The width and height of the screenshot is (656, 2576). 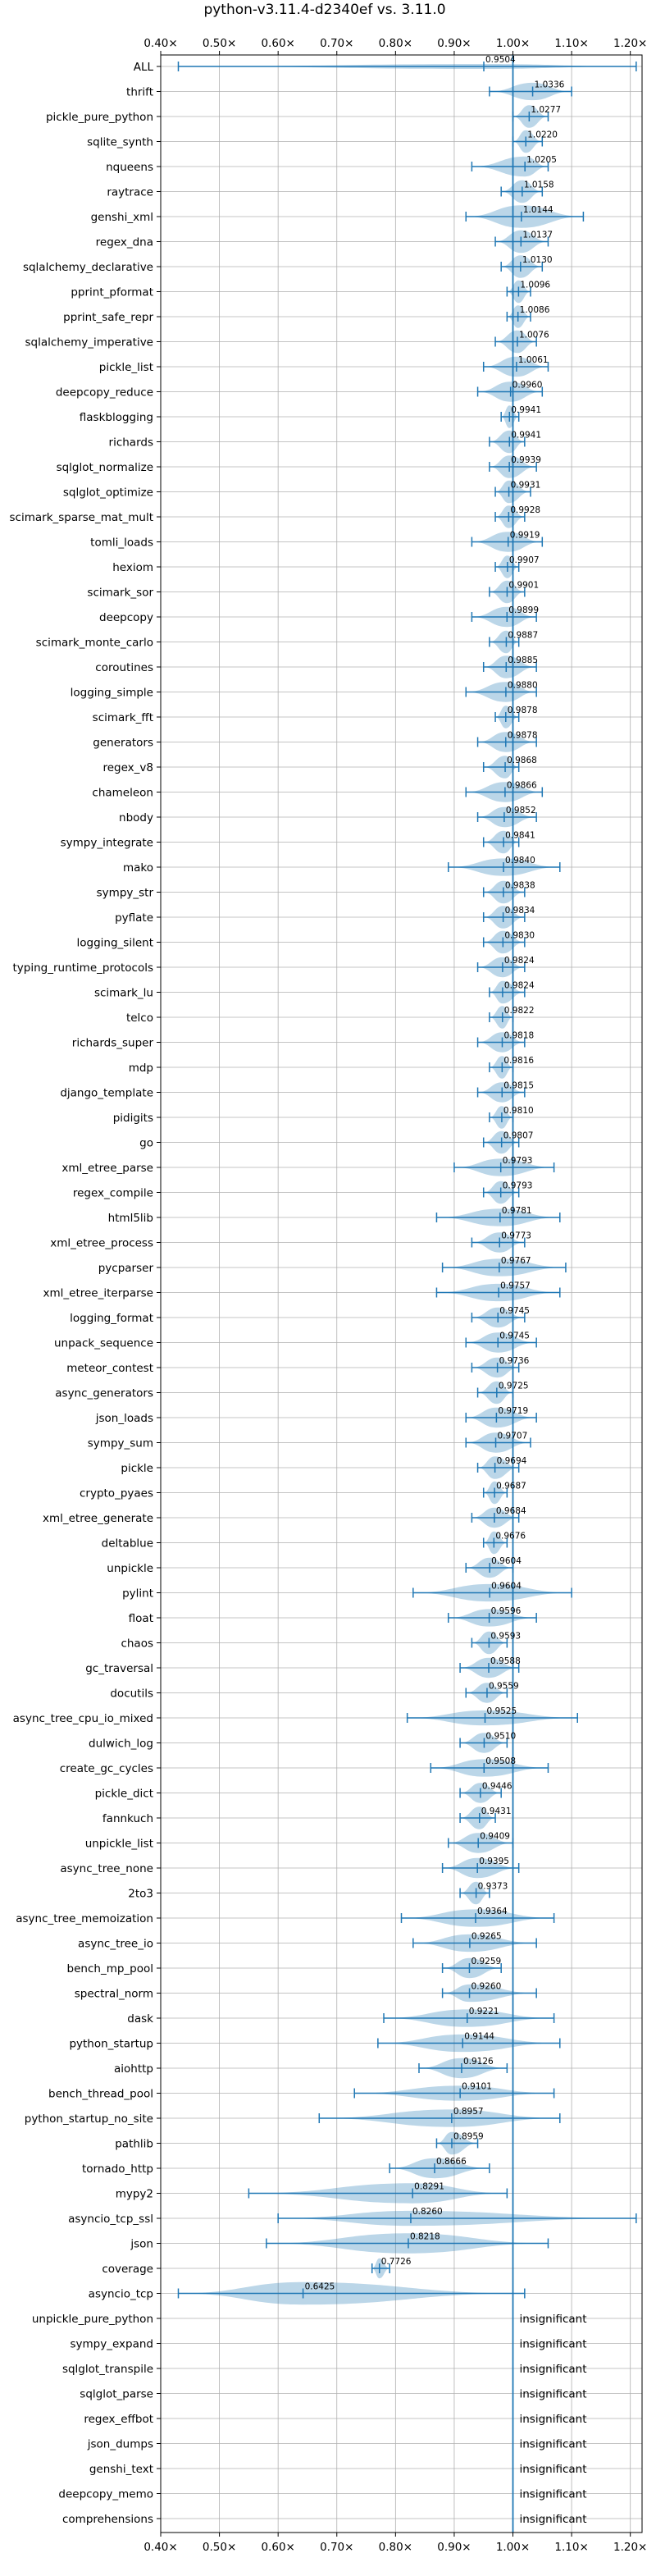 What do you see at coordinates (479, 2037) in the screenshot?
I see `mean-label-python_startup: 0.9144` at bounding box center [479, 2037].